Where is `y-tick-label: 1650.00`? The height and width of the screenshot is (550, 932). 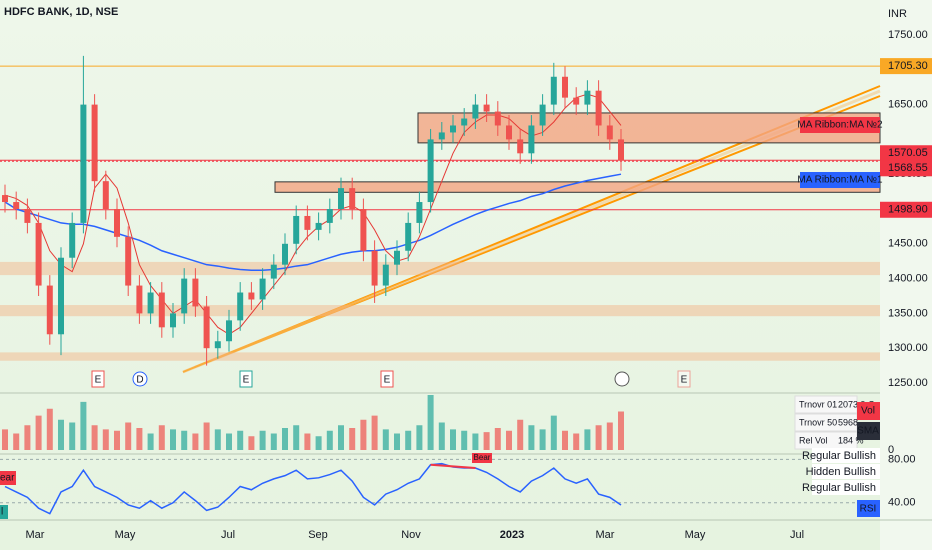
y-tick-label: 1650.00 is located at coordinates (908, 105).